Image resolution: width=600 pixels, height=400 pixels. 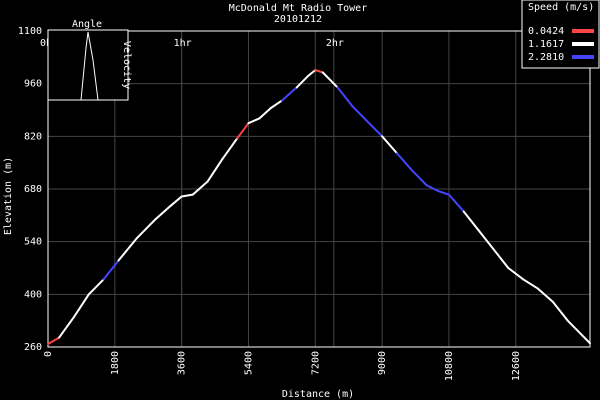 I want to click on legend-label: 2.2810, so click(x=546, y=57).